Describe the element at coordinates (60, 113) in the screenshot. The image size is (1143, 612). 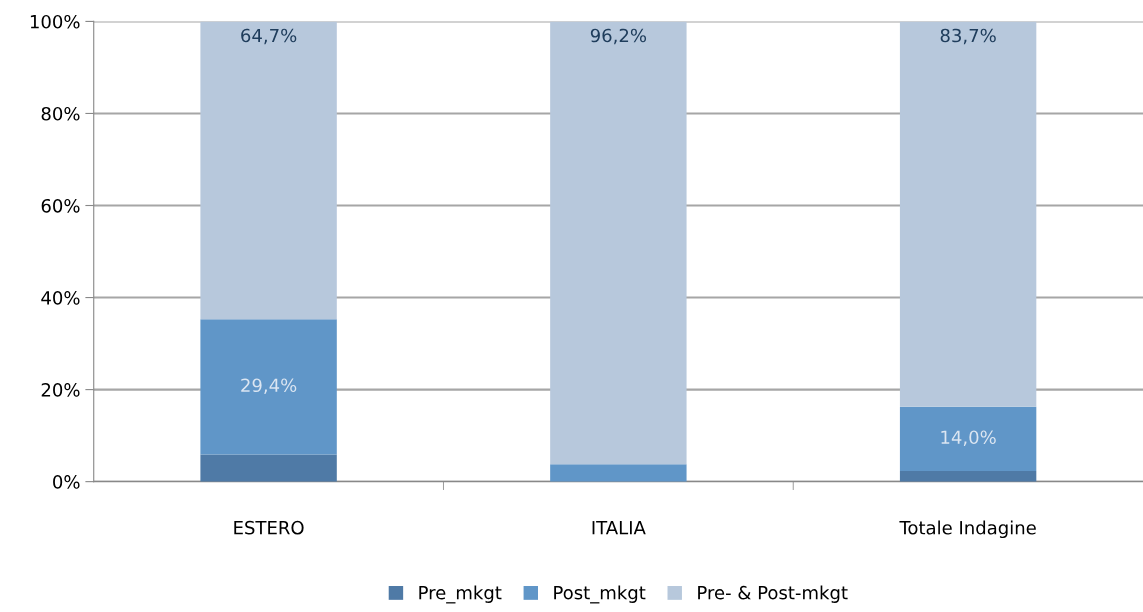
I see `y-tick-label: 80%` at that location.